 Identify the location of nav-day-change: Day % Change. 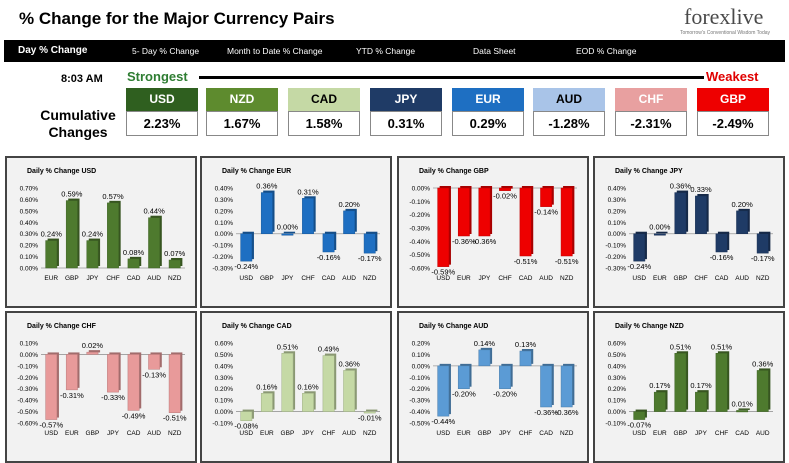
(53, 50).